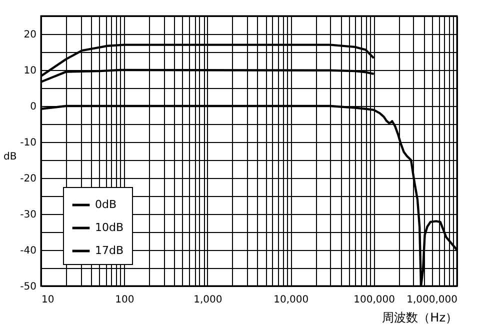 This screenshot has height=335, width=484. I want to click on y-tick-label: 10, so click(30, 71).